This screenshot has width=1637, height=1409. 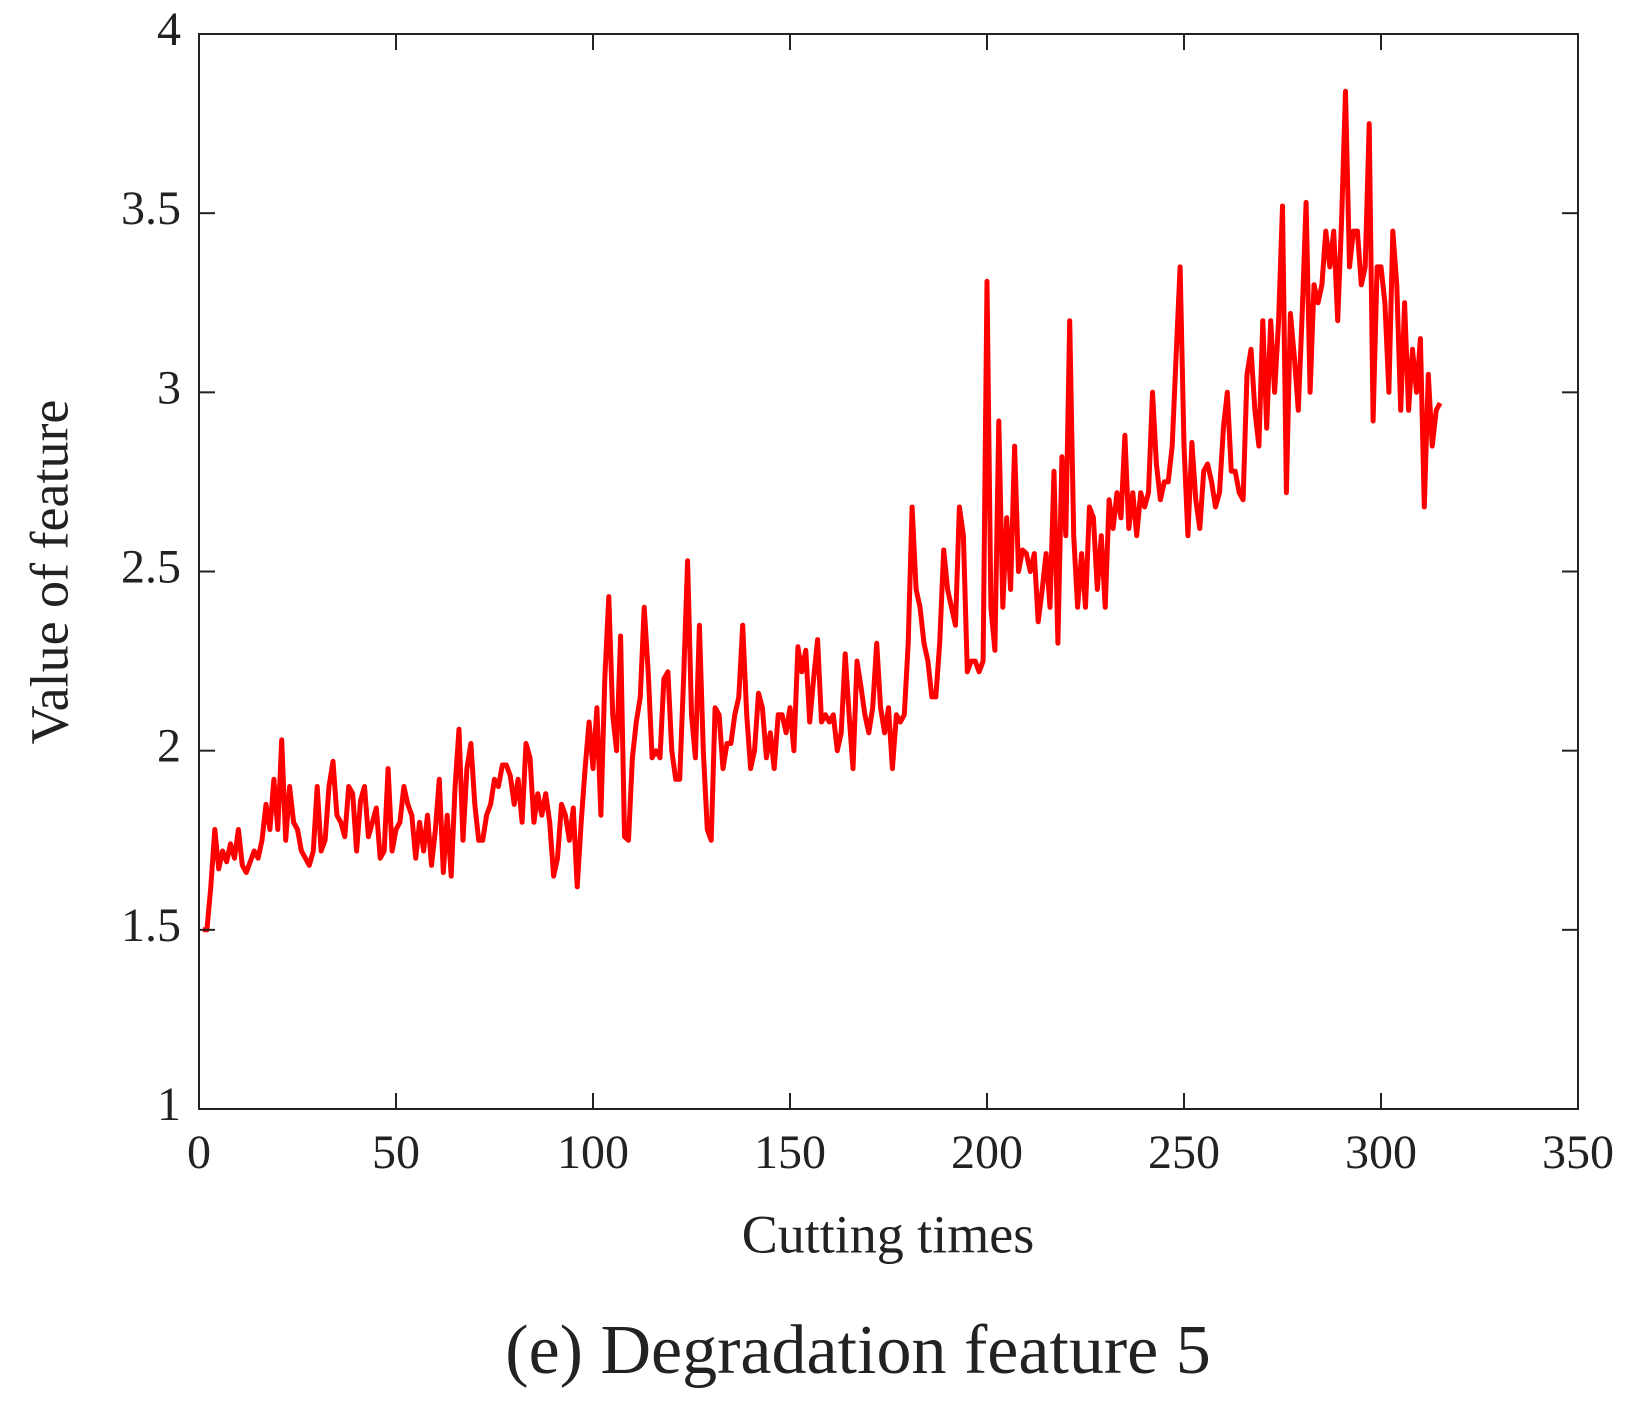 What do you see at coordinates (593, 1152) in the screenshot?
I see `x-tick-label: 100` at bounding box center [593, 1152].